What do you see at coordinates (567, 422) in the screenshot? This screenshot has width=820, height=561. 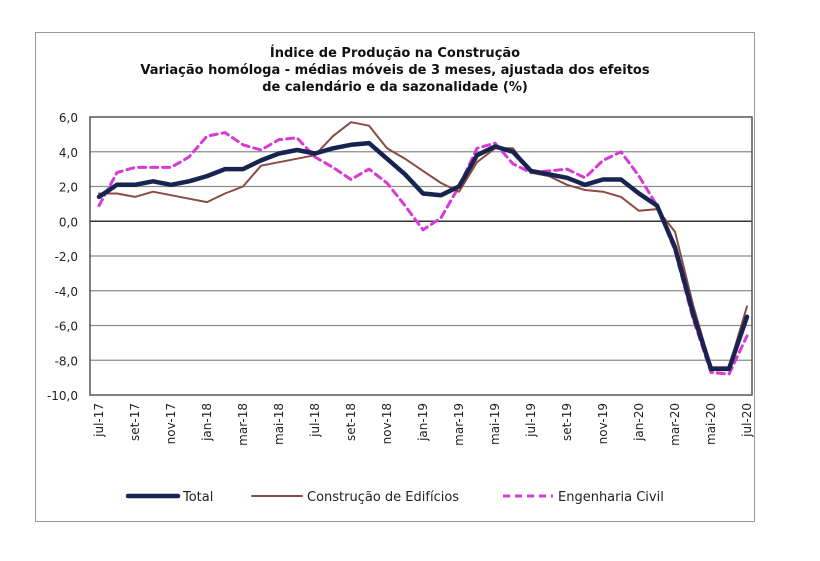 I see `x-tick-label: set-19` at bounding box center [567, 422].